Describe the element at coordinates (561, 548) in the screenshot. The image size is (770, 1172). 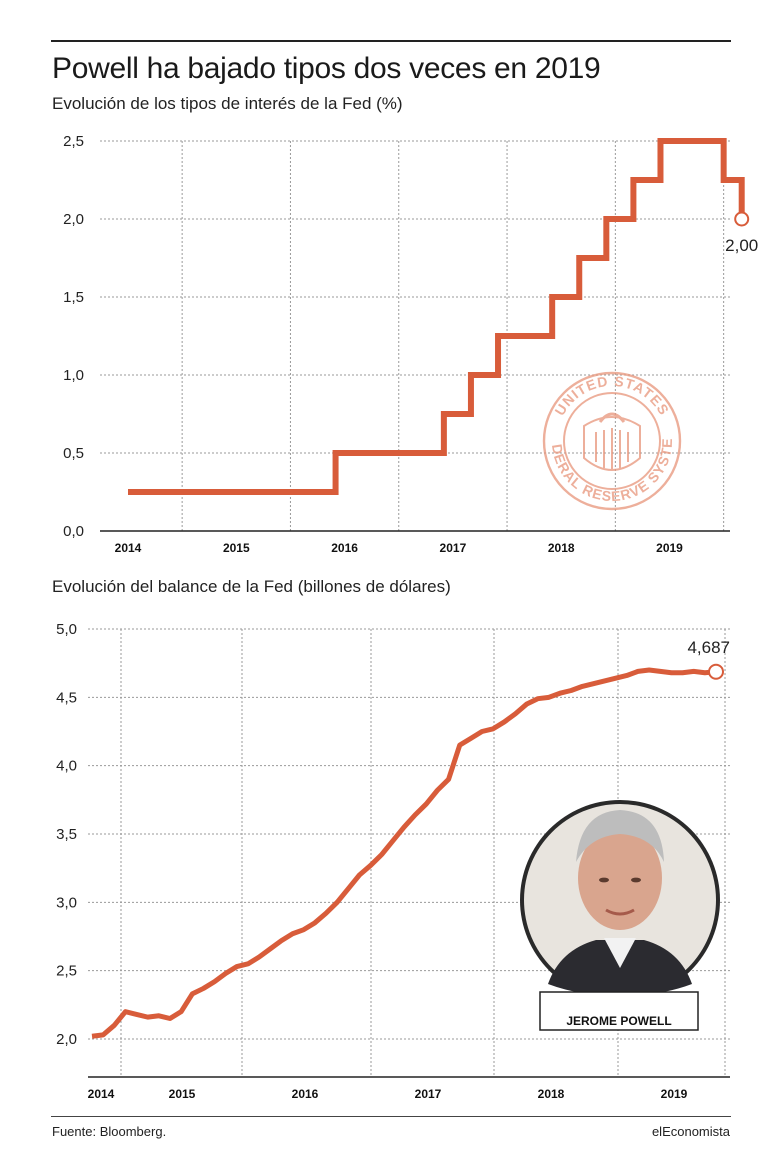
I see `chart1-x-tick-label: 2018` at that location.